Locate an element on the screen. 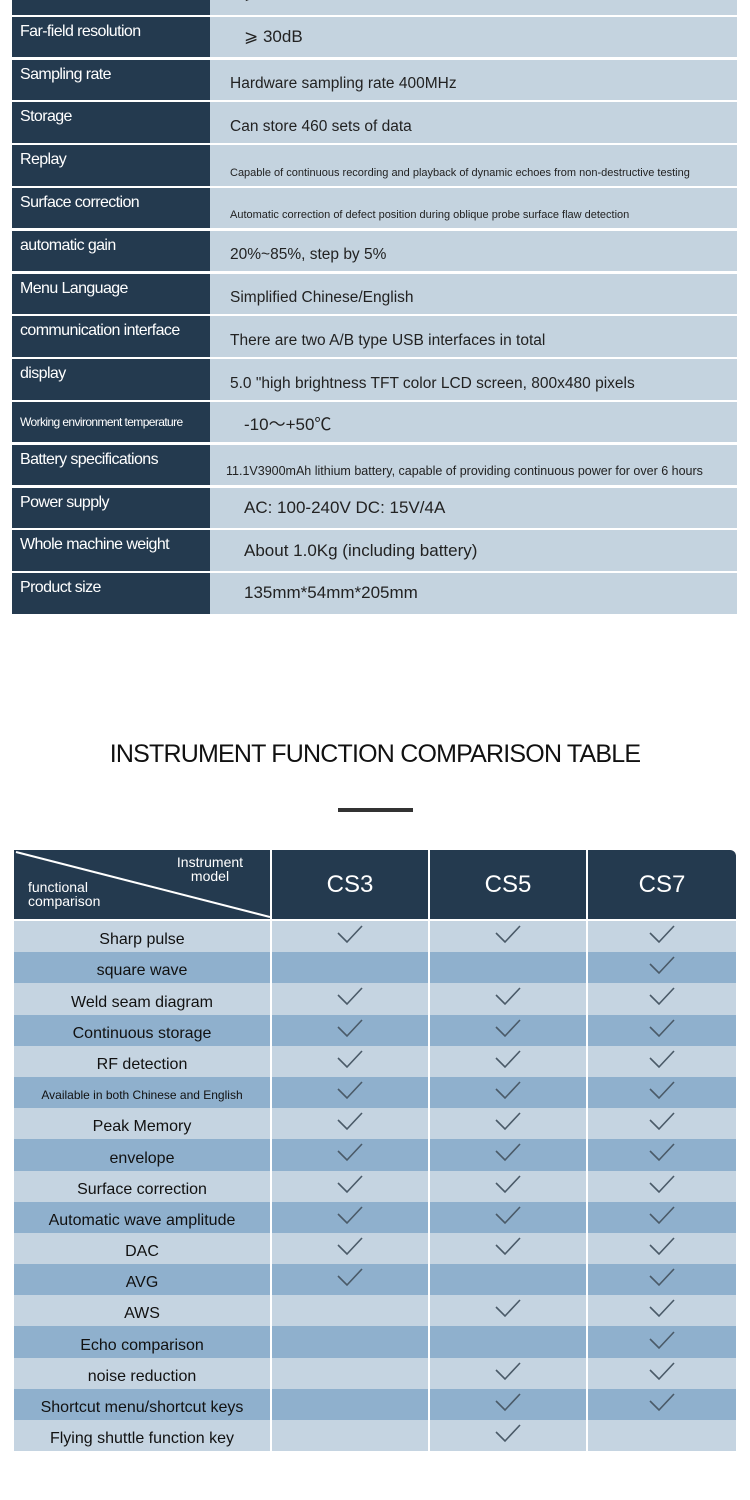 This screenshot has height=1500, width=750. spec-row: dynamic range⩾ 40dB is located at coordinates (374, 7).